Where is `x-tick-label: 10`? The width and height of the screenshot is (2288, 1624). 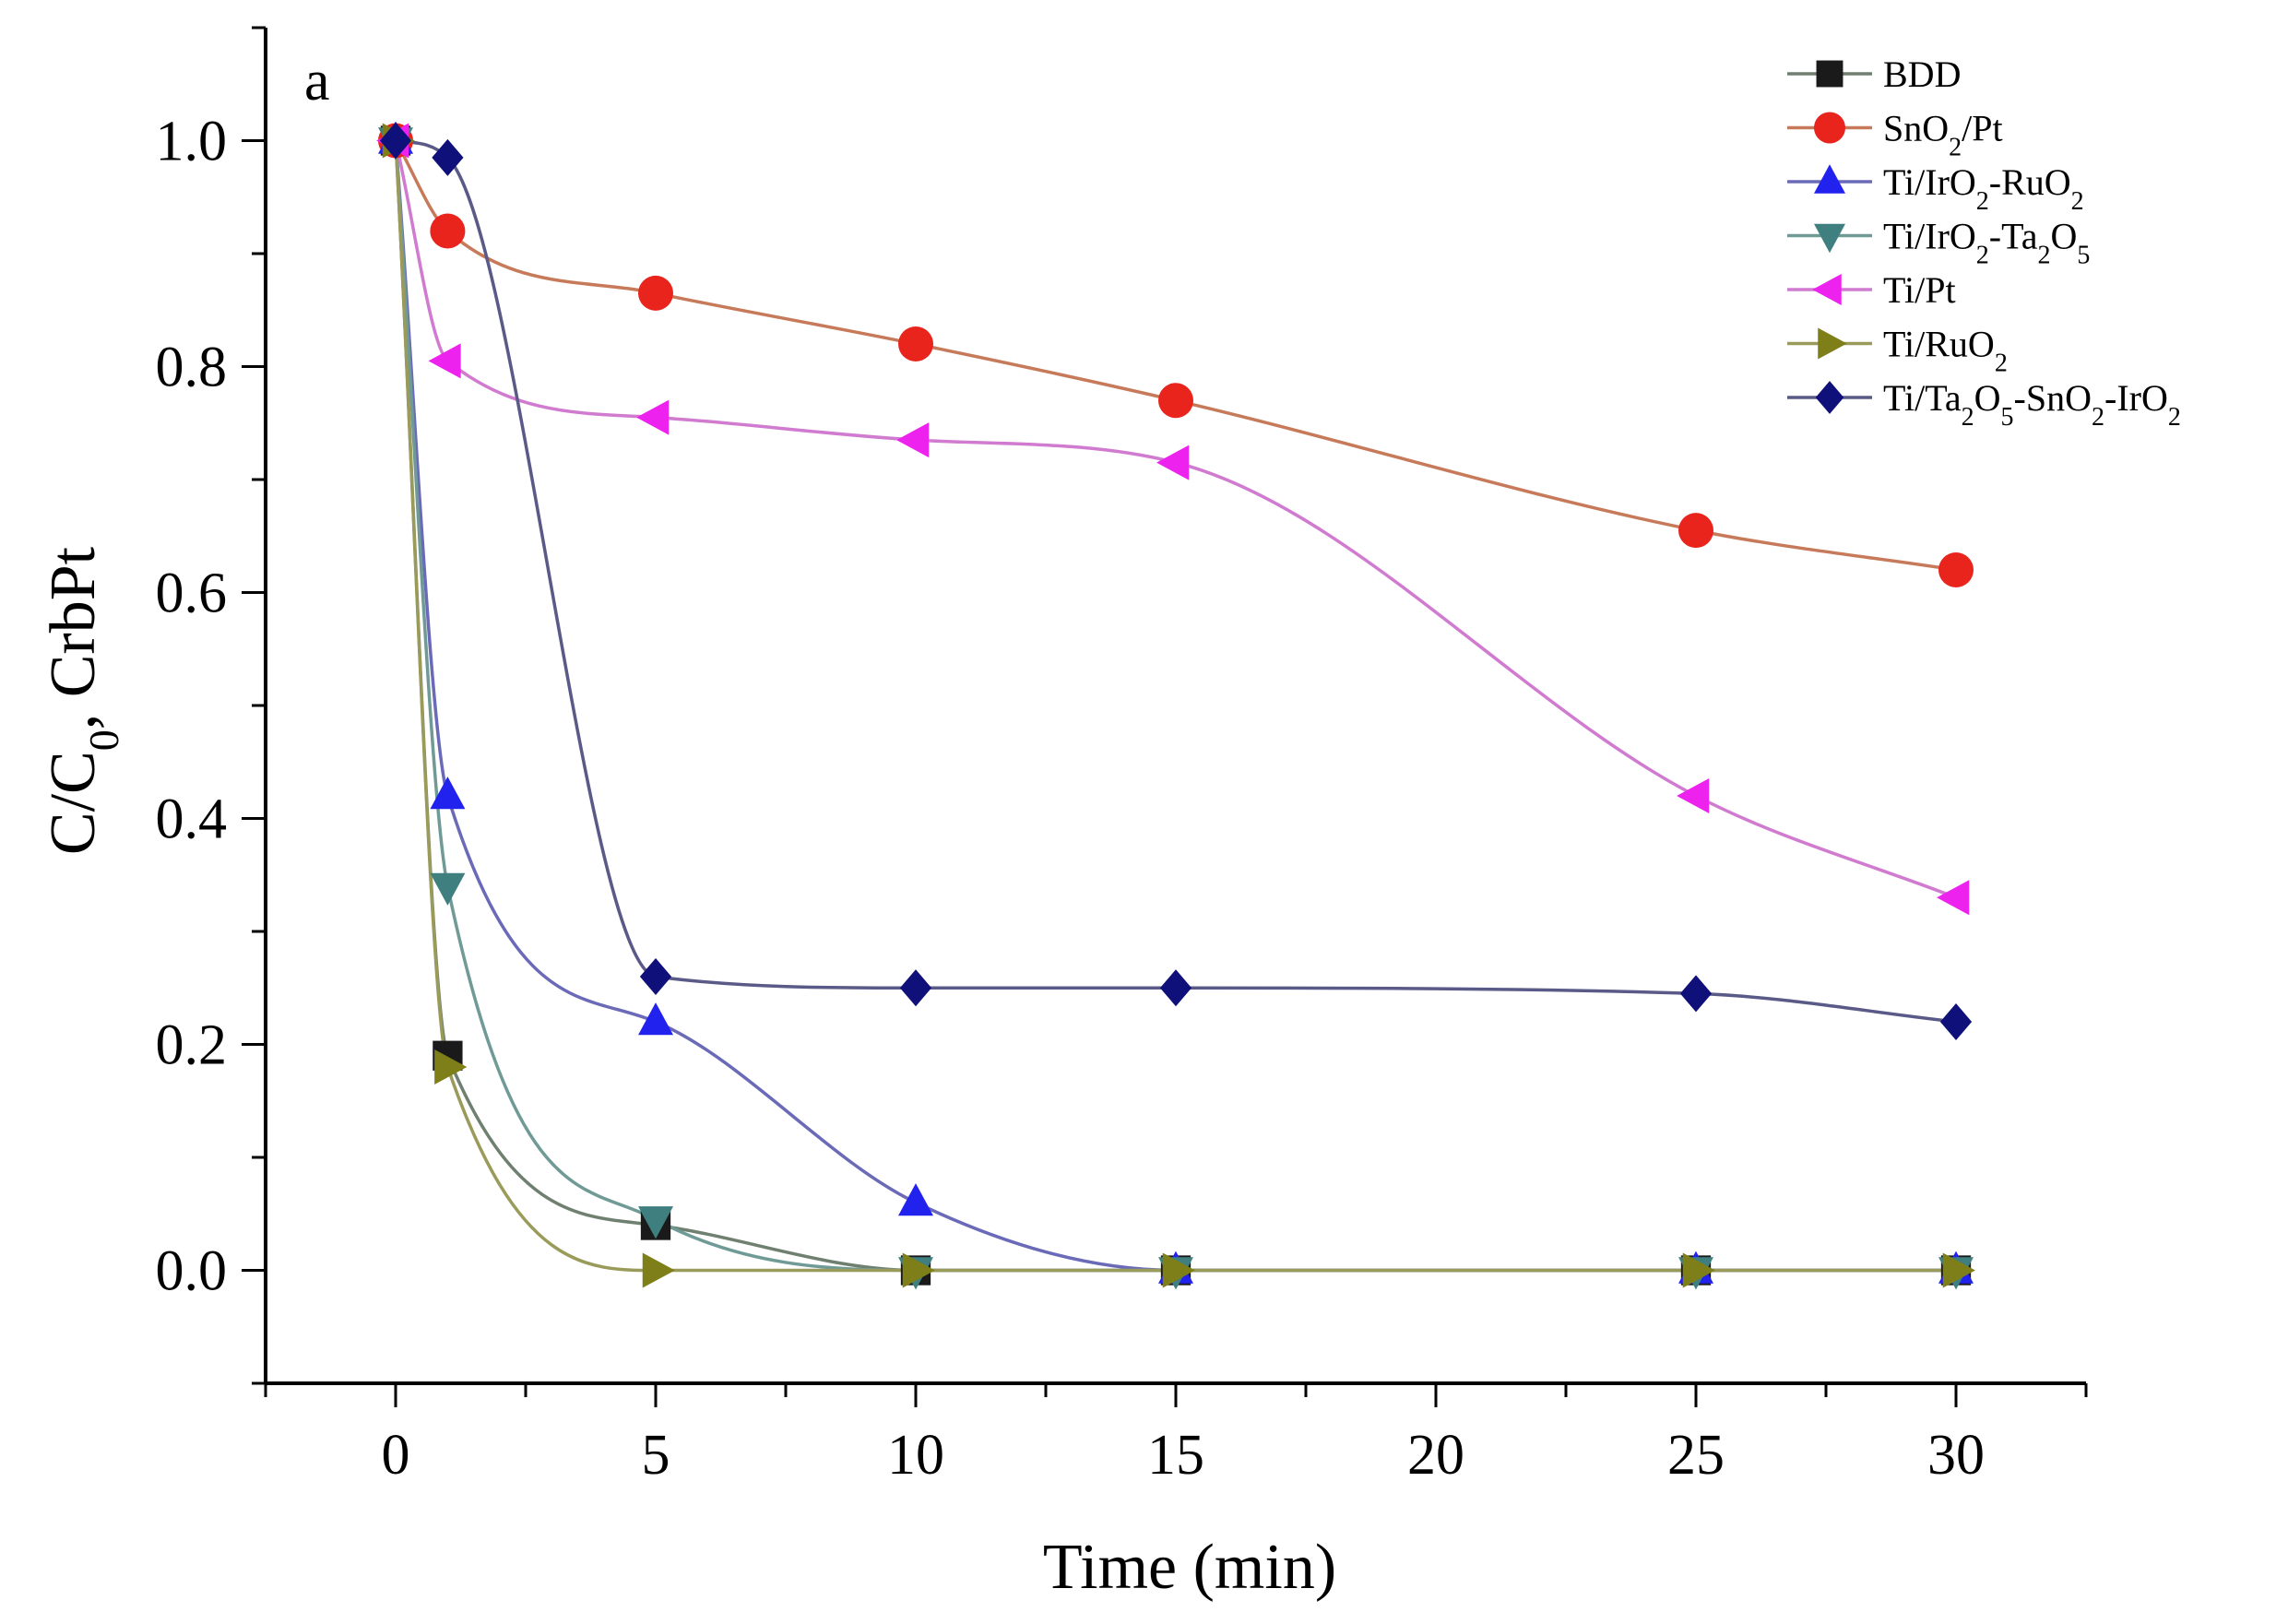 x-tick-label: 10 is located at coordinates (915, 1455).